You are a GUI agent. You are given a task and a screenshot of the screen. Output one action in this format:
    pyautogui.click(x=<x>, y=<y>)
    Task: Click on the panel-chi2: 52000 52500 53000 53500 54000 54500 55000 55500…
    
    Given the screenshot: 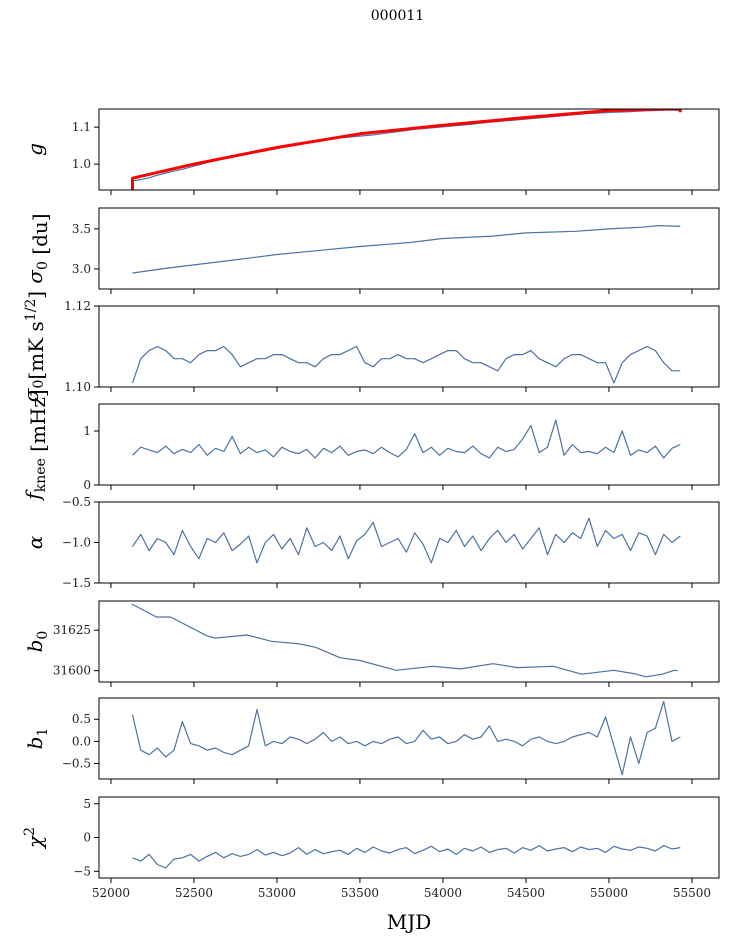 What is the action you would take?
    pyautogui.click(x=371, y=848)
    